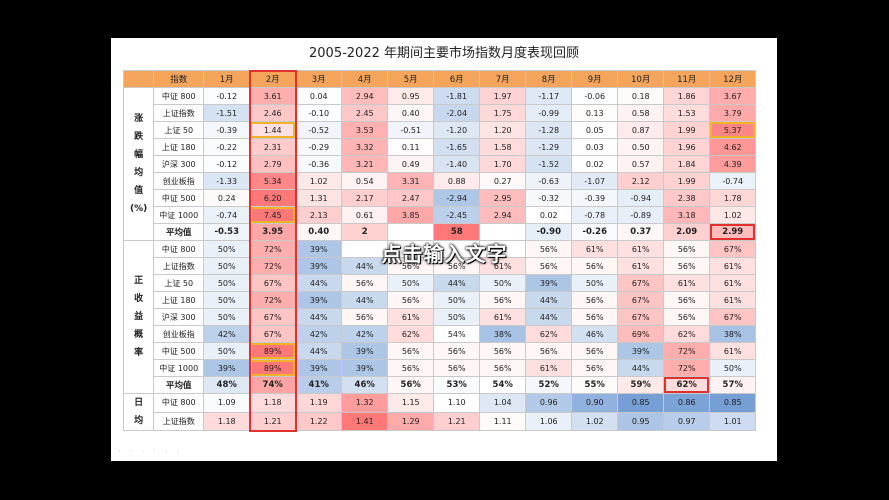  Describe the element at coordinates (503, 403) in the screenshot. I see `table-cell: 1.04` at that location.